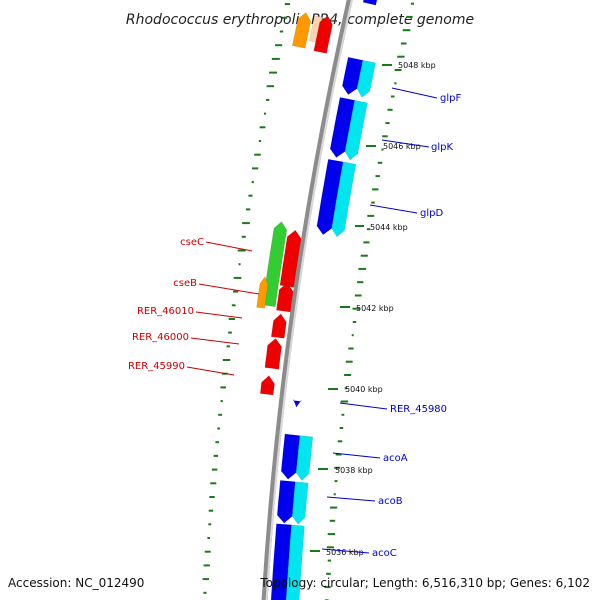 Image resolution: width=600 pixels, height=600 pixels. What do you see at coordinates (356, 130) in the screenshot?
I see `feature-glpK-cyan` at bounding box center [356, 130].